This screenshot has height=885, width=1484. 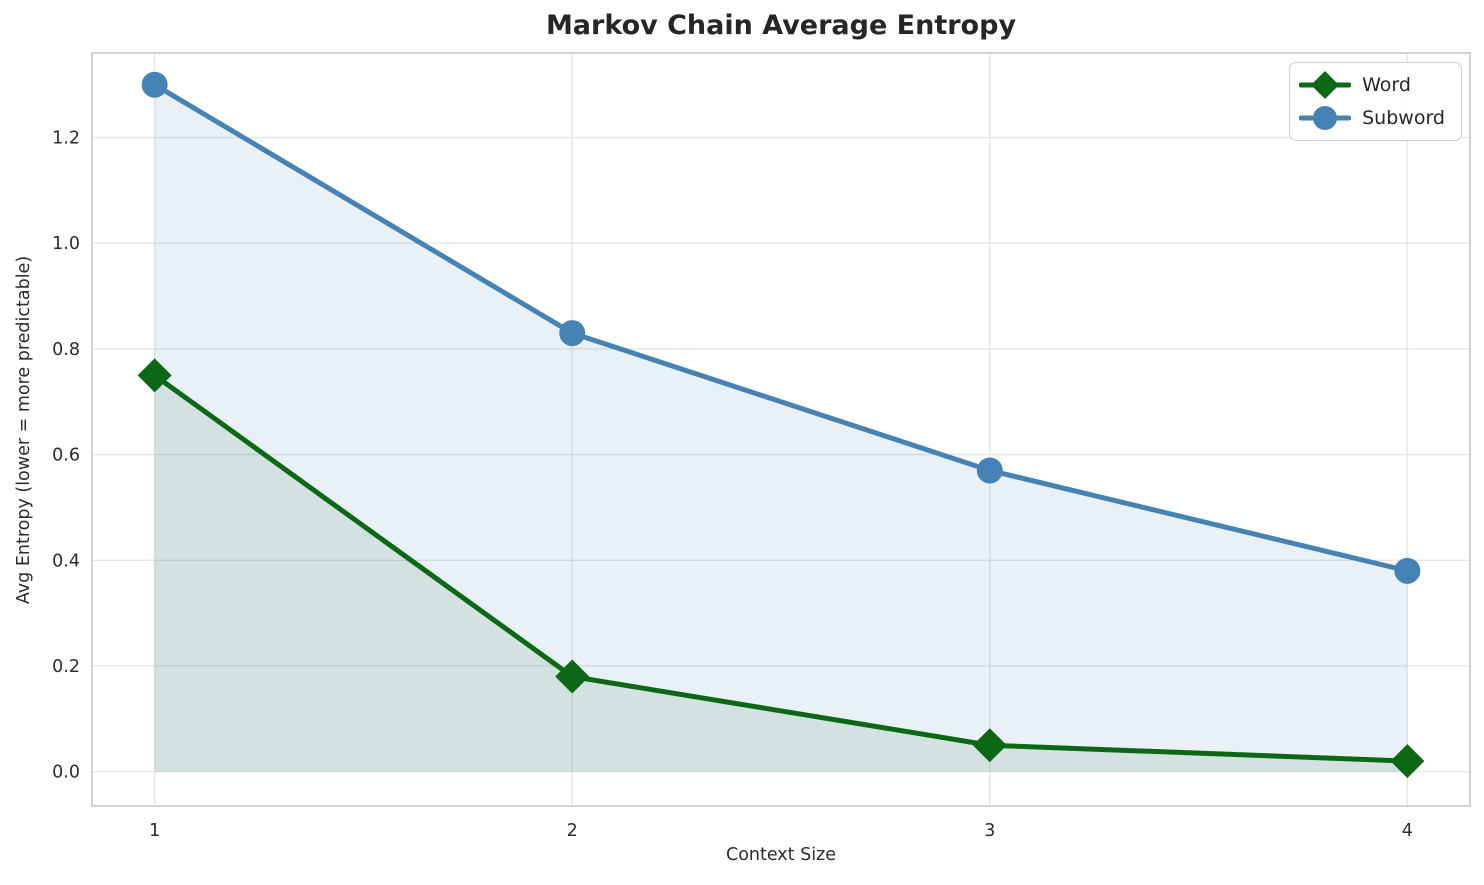 I want to click on chart-title: Markov Chain Average Entropy, so click(x=781, y=25).